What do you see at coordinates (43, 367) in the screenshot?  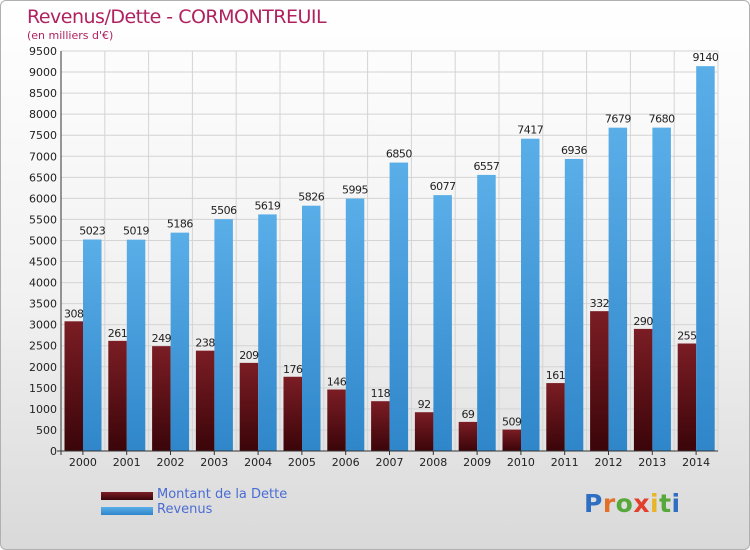 I see `y-tick-label: 2000` at bounding box center [43, 367].